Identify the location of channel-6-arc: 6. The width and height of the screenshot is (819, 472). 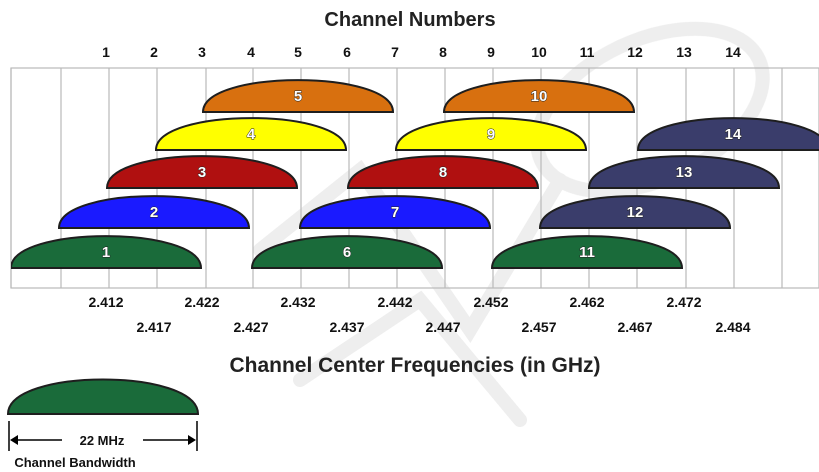
(347, 252).